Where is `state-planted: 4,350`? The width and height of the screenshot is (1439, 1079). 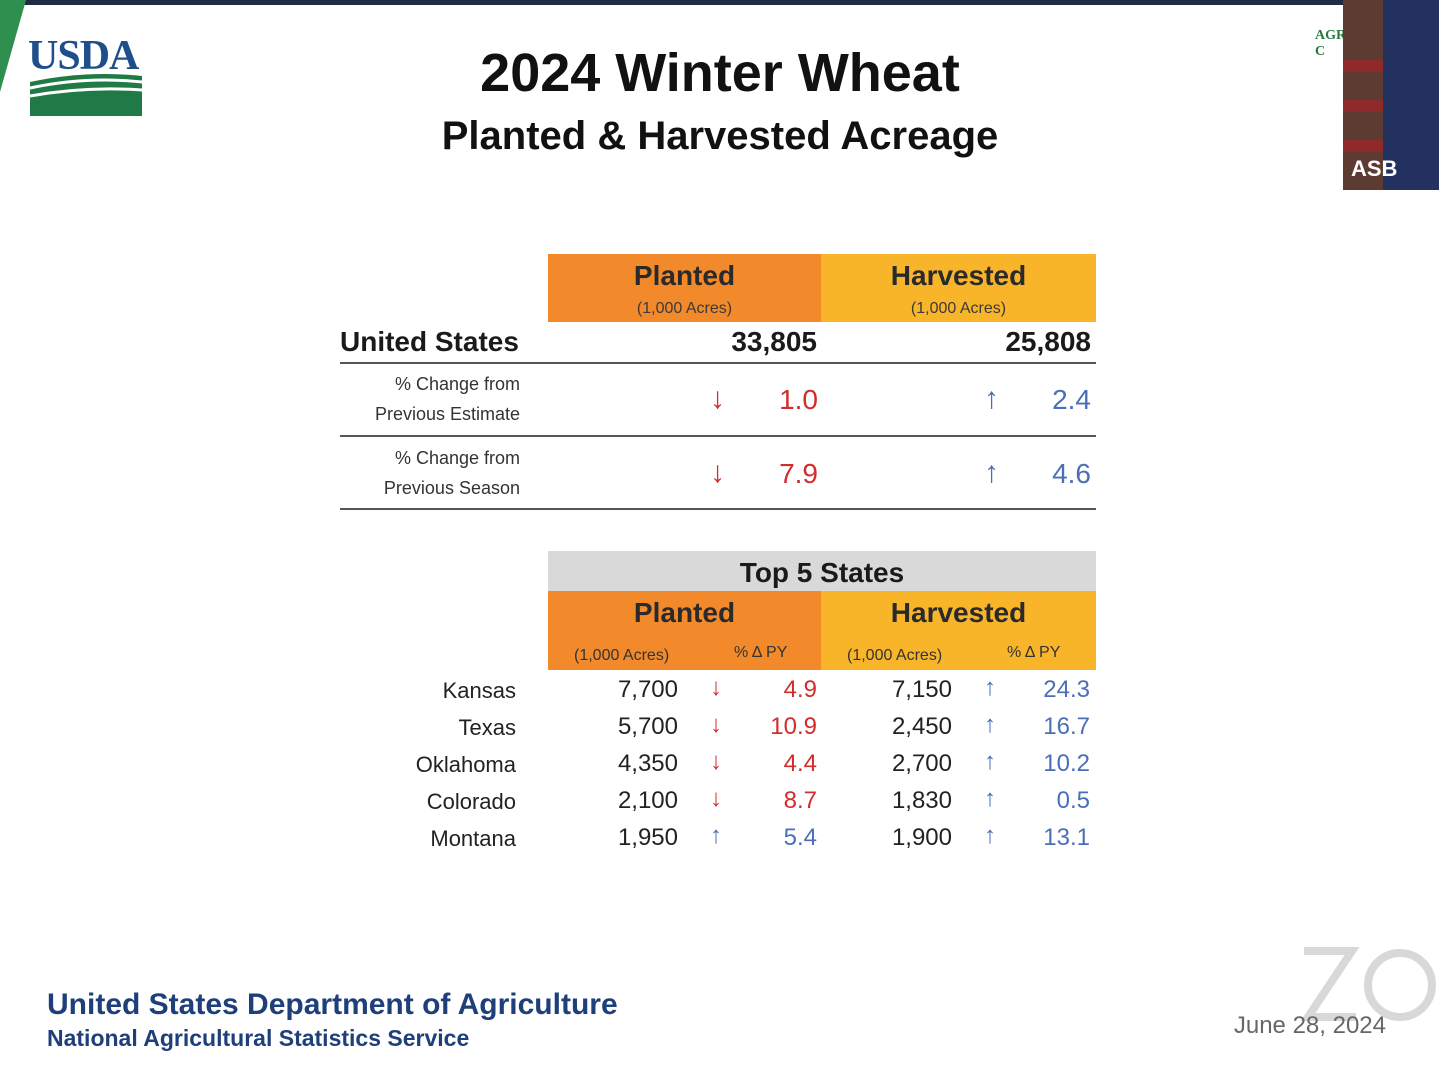 state-planted: 4,350 is located at coordinates (647, 763).